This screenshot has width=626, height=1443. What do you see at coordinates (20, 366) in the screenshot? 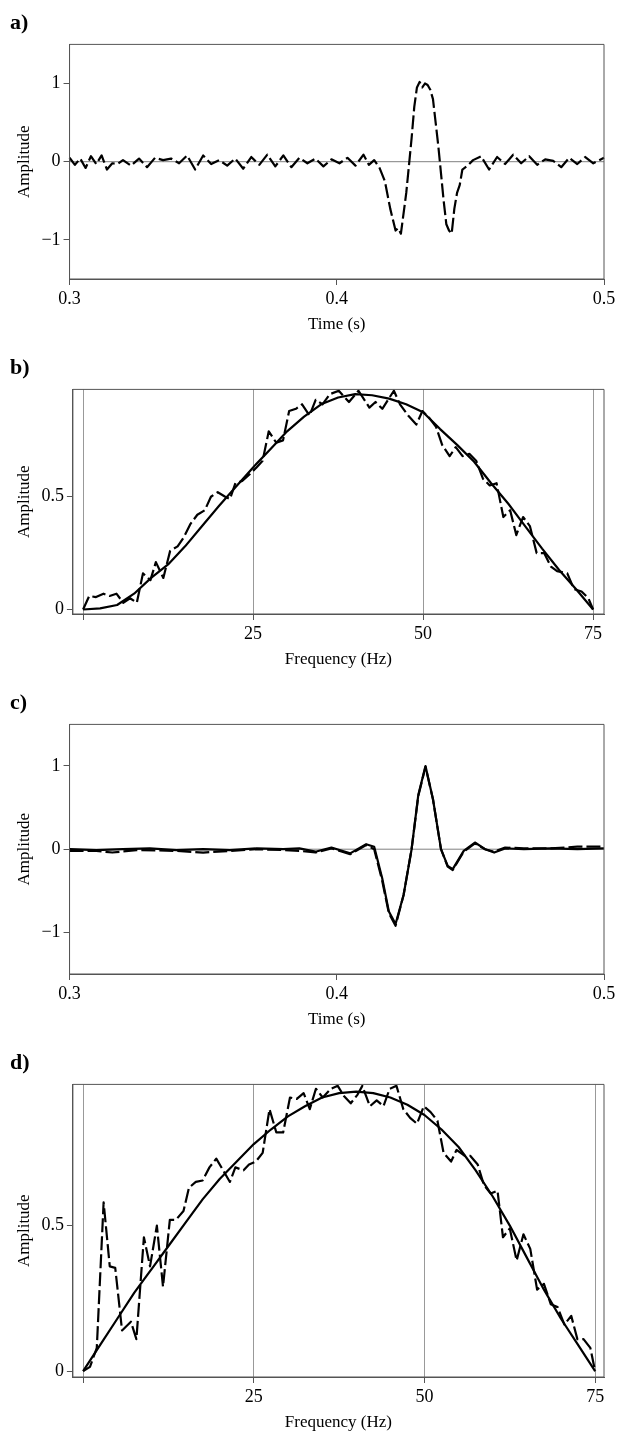
I see `chart-title: b)` at bounding box center [20, 366].